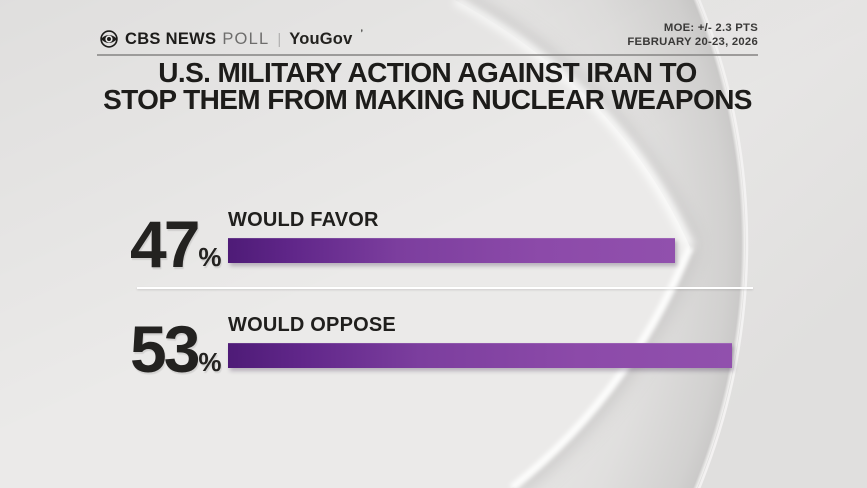  Describe the element at coordinates (109, 39) in the screenshot. I see `cbs-eye-icon` at that location.